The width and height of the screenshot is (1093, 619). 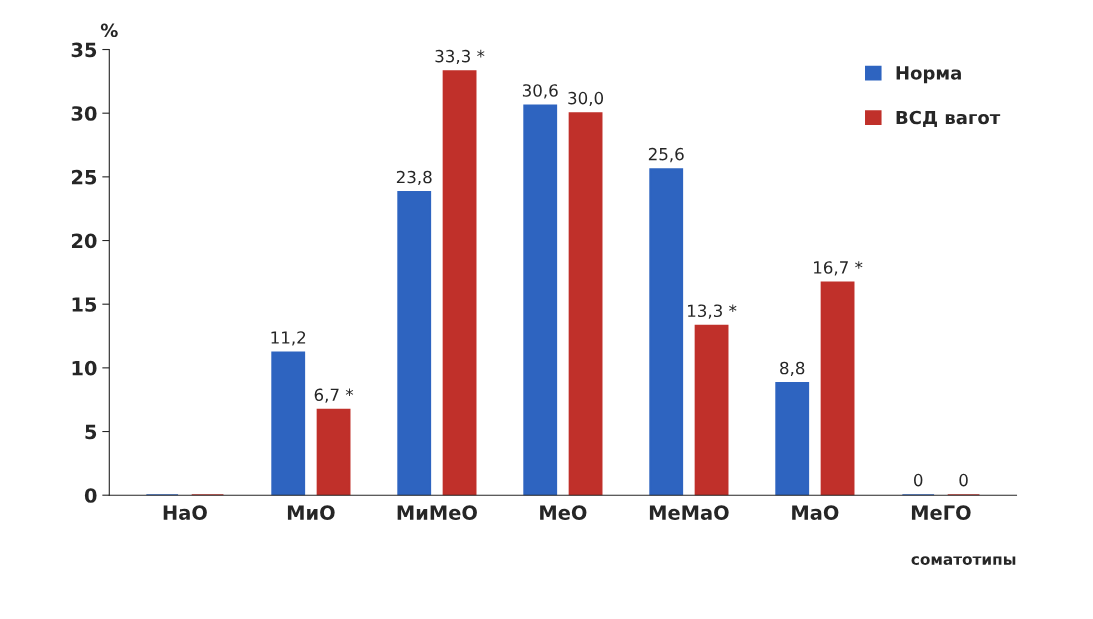 I want to click on x-axis-title: соматотипы, so click(x=963, y=560).